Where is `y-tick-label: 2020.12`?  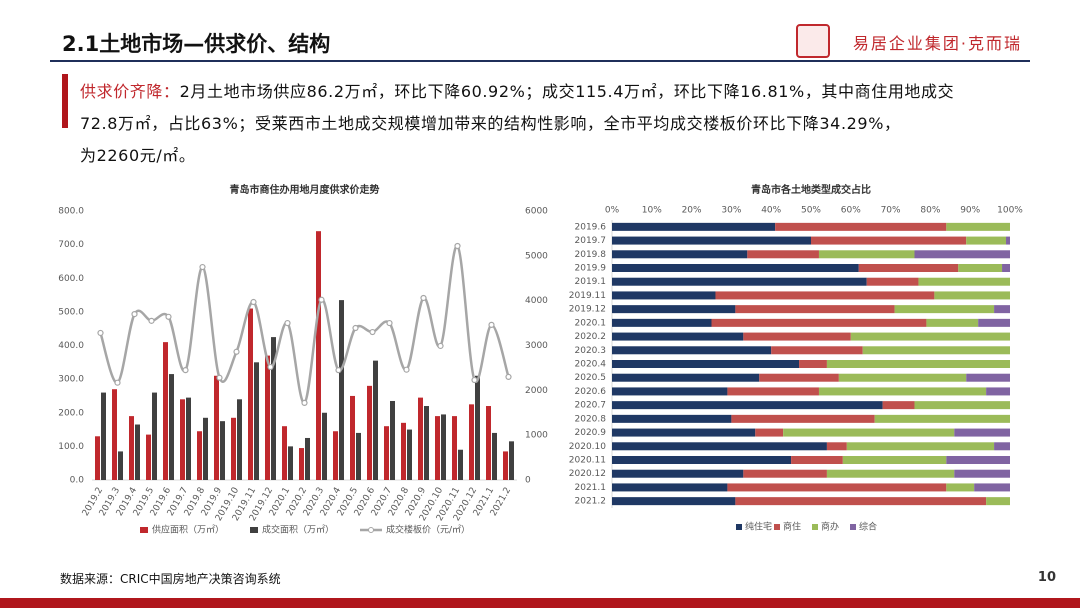
y-tick-label: 2020.12 is located at coordinates (587, 474).